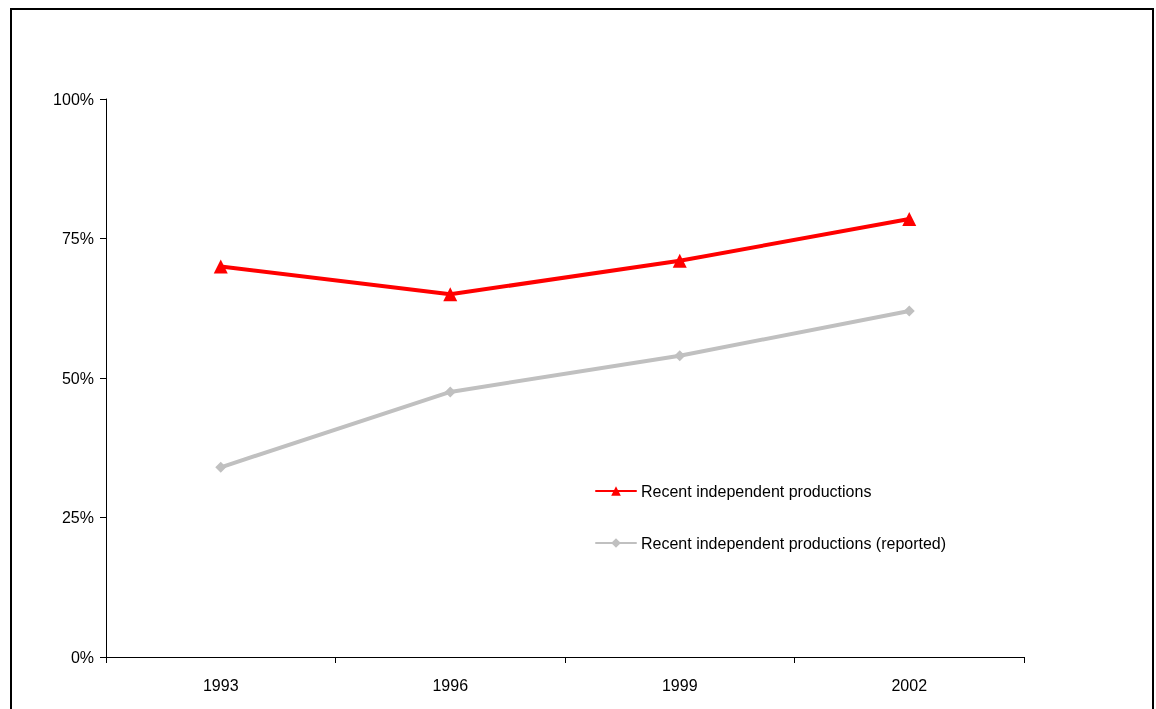 This screenshot has width=1156, height=709. Describe the element at coordinates (679, 685) in the screenshot. I see `x-tick-label: 1999` at that location.